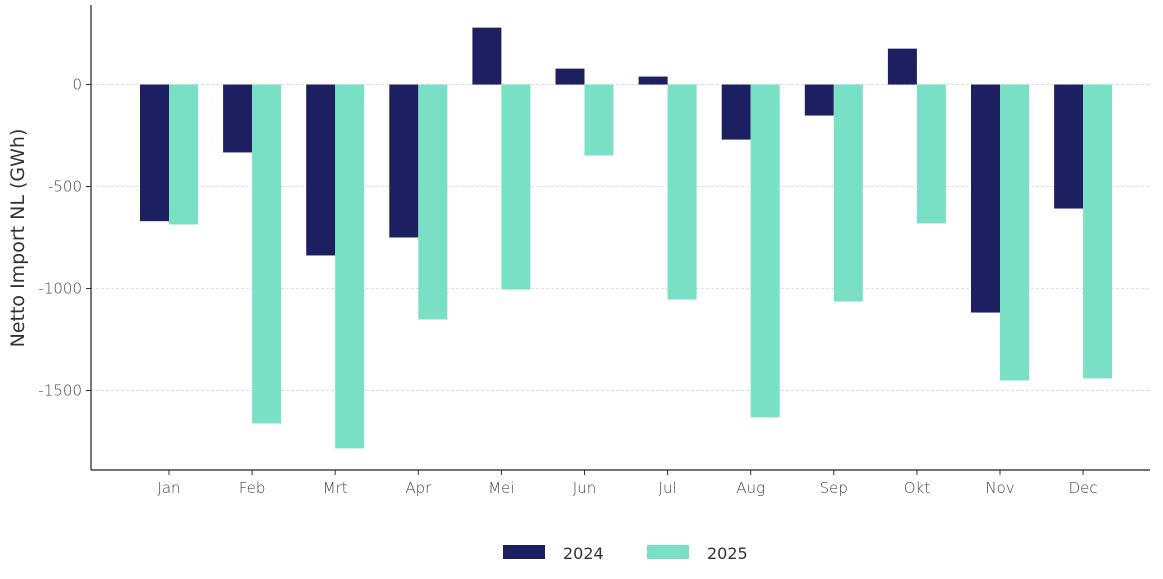  What do you see at coordinates (750, 488) in the screenshot?
I see `x-tick-label: Aug` at bounding box center [750, 488].